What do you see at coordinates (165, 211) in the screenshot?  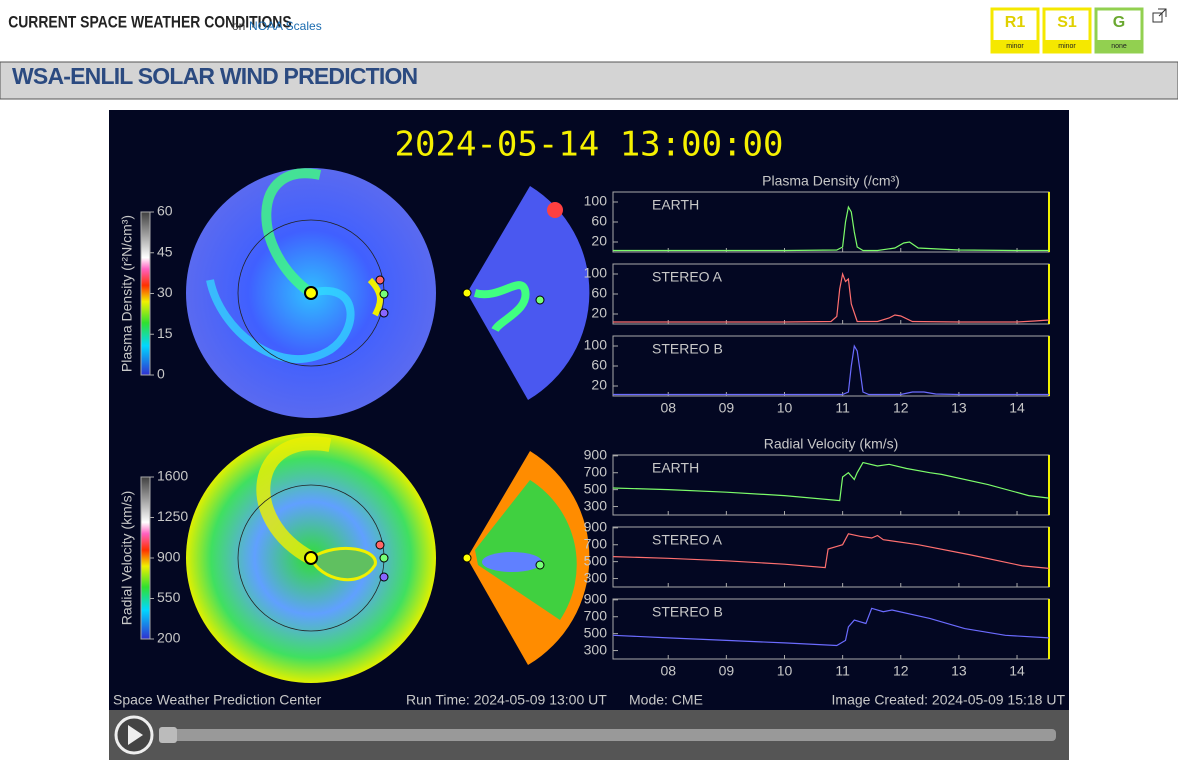 I see `colorbar-tick-label: 60` at bounding box center [165, 211].